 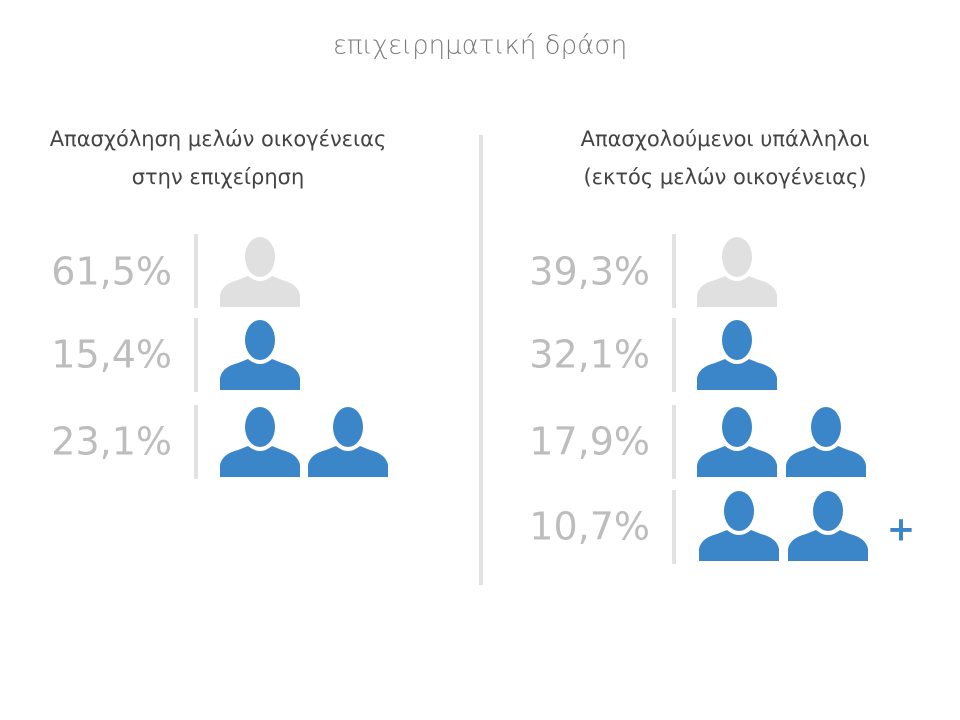 What do you see at coordinates (589, 272) in the screenshot?
I see `percentage: 39,3%` at bounding box center [589, 272].